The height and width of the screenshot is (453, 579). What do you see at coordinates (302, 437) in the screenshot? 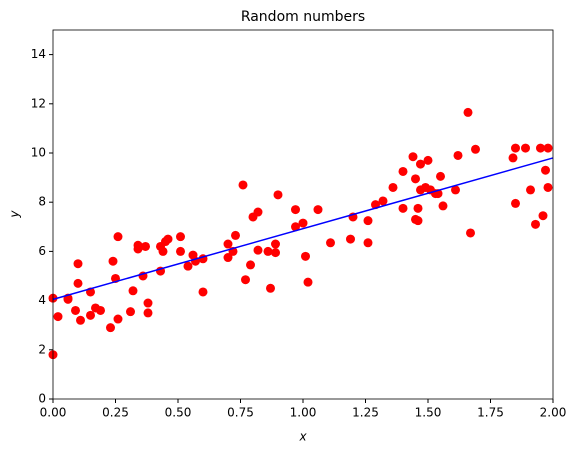
I see `x-axis-label: x` at bounding box center [302, 437].